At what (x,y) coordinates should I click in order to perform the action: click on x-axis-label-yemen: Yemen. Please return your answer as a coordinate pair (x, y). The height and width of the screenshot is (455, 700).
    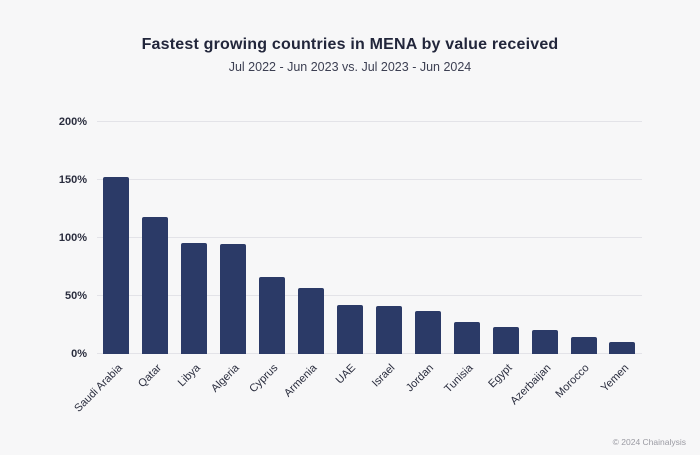
    Looking at the image, I should click on (614, 378).